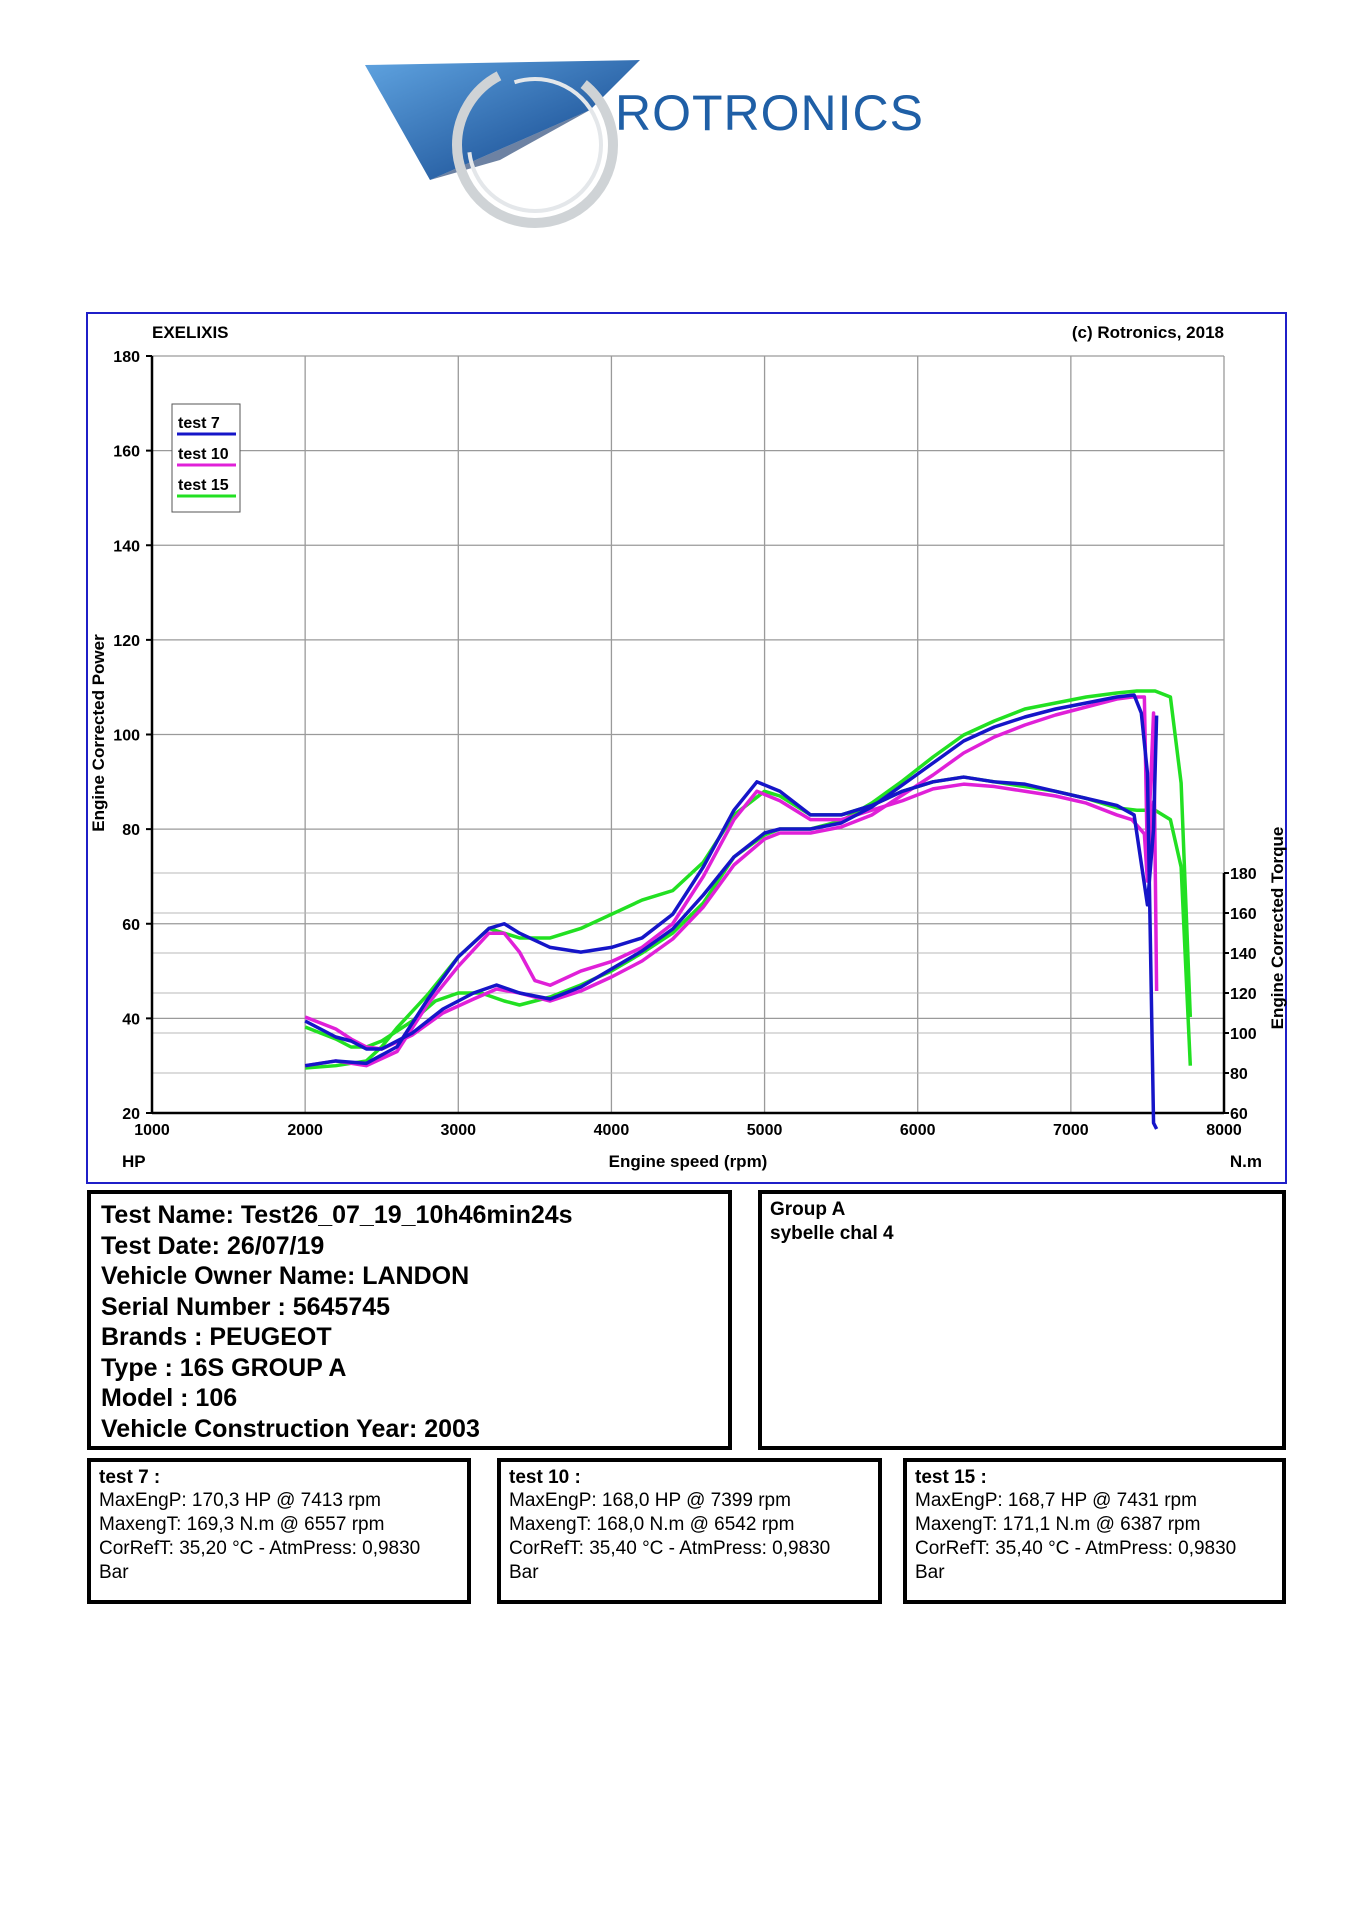 Image resolution: width=1367 pixels, height=1920 pixels. What do you see at coordinates (290, 1428) in the screenshot?
I see `construction-year-text: Vehicle Construction Year: 2003` at bounding box center [290, 1428].